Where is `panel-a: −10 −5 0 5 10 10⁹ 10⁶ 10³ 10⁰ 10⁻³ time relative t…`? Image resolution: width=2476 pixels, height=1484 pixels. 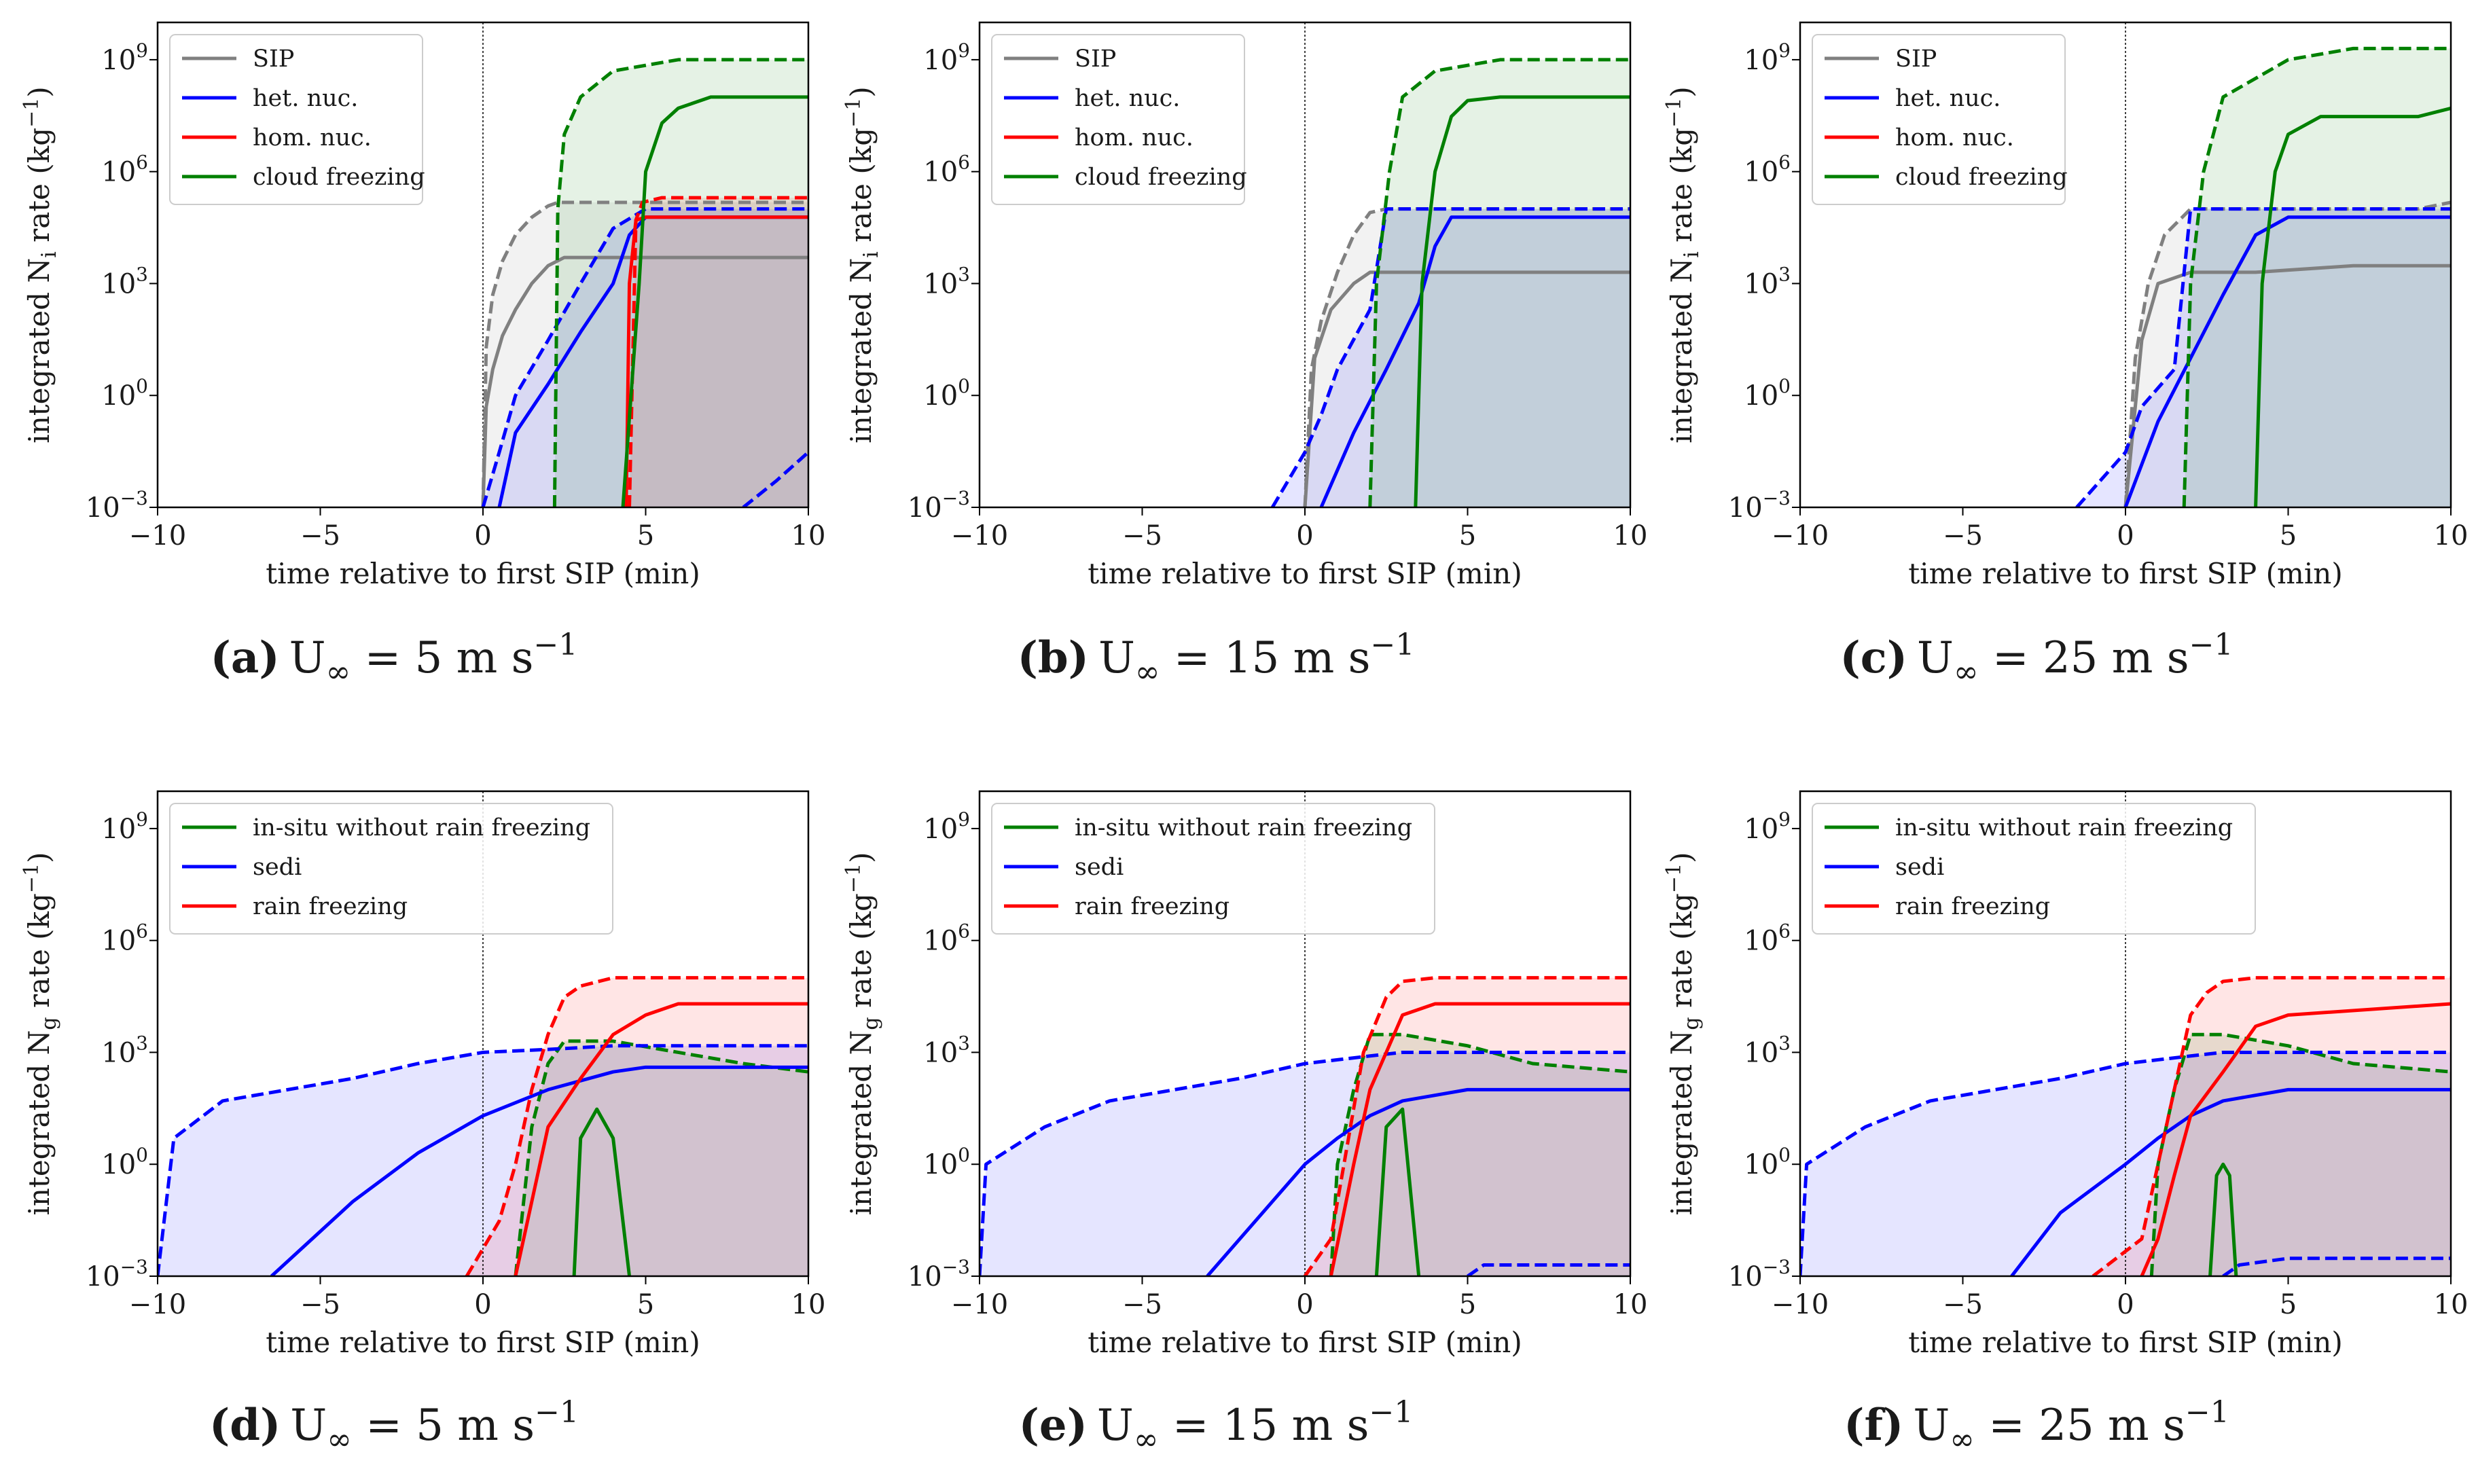
panel-a: −10 −5 0 5 10 10⁹ 10⁶ 10³ 10⁰ 10⁻³ time relative t… is located at coordinates (423, 305).